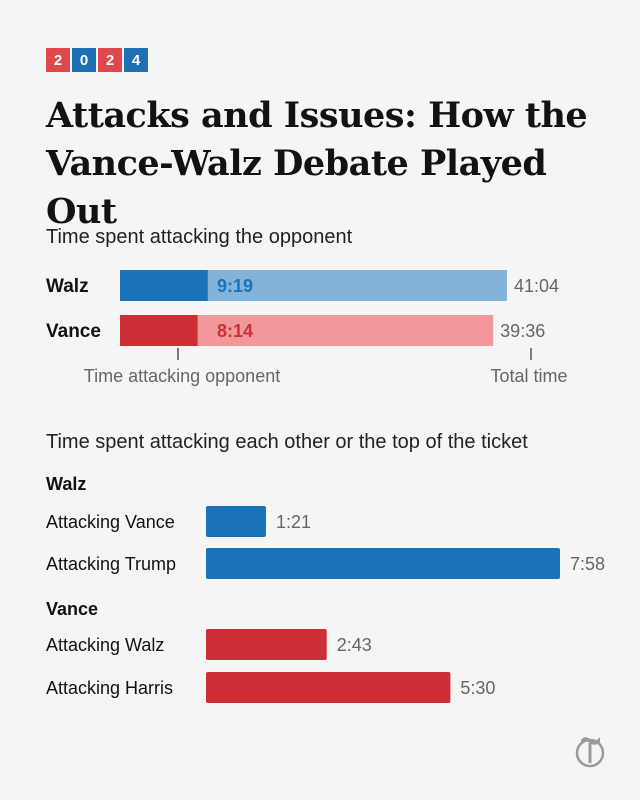 This screenshot has width=640, height=800. What do you see at coordinates (587, 564) in the screenshot?
I see `value-label: 7:58` at bounding box center [587, 564].